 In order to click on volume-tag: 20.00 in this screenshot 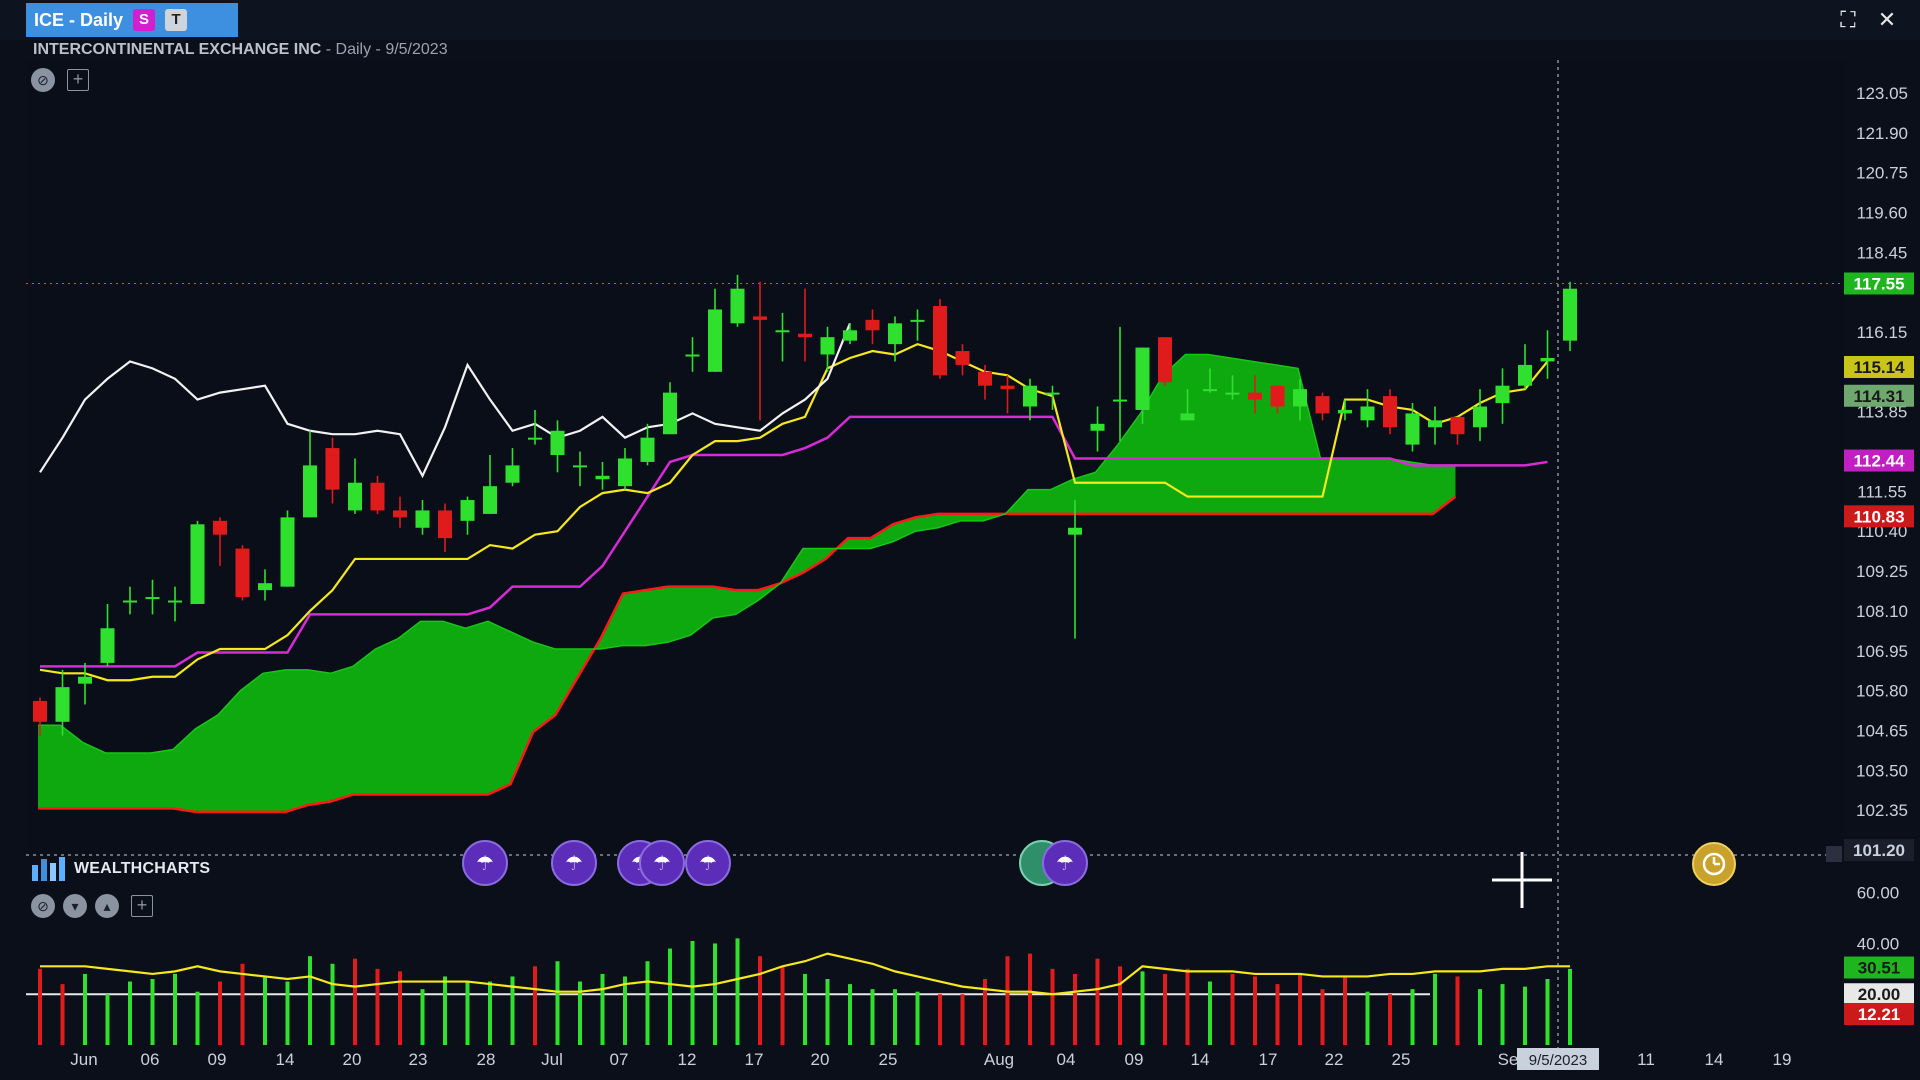, I will do `click(1879, 994)`.